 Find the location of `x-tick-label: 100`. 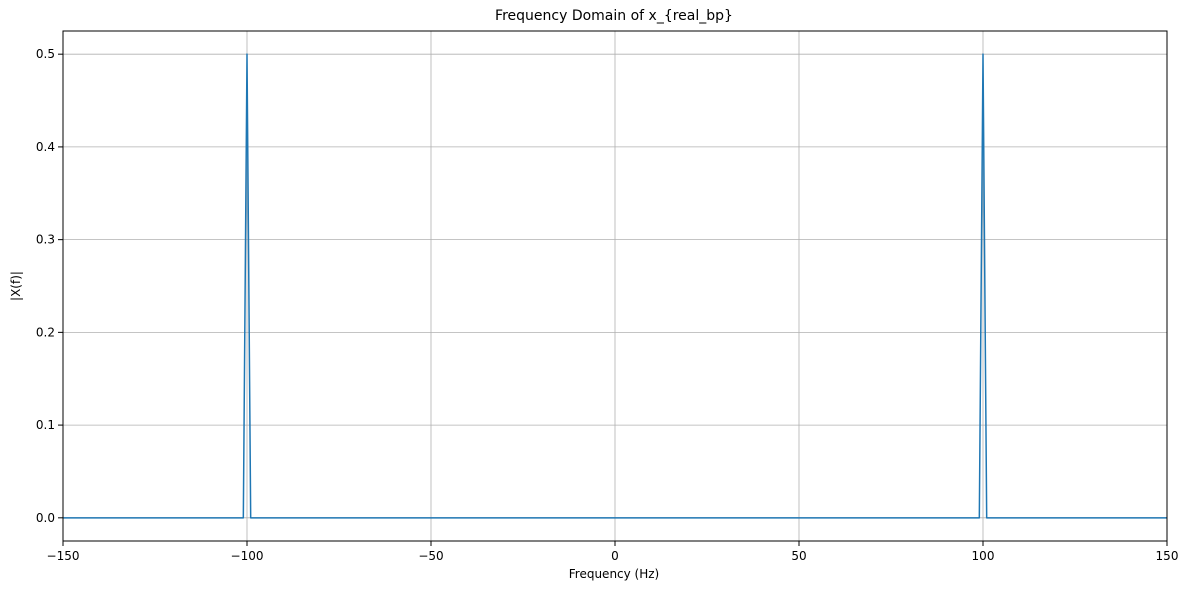

x-tick-label: 100 is located at coordinates (983, 556).